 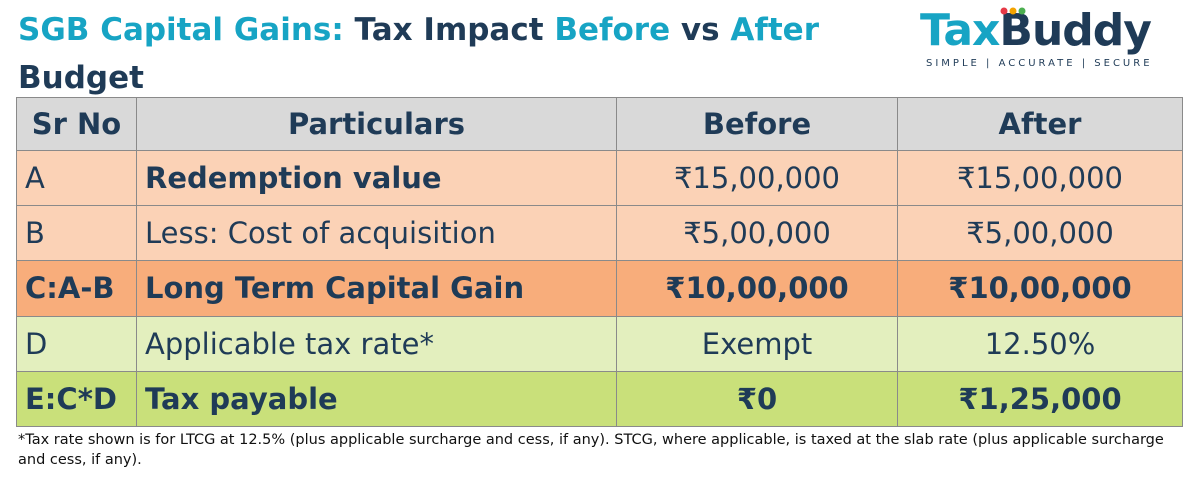 What do you see at coordinates (376, 178) in the screenshot?
I see `row-a-particular: Redemption value` at bounding box center [376, 178].